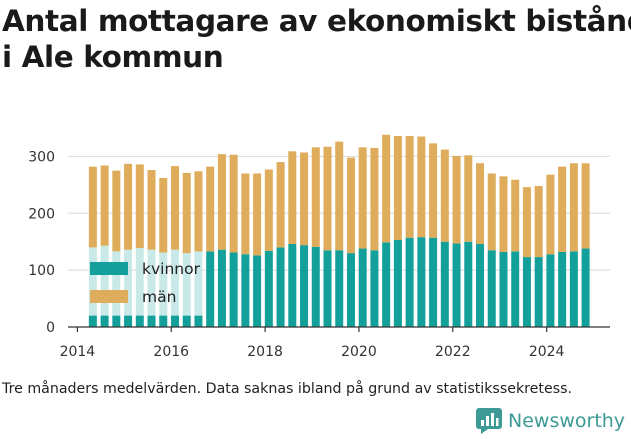  Describe the element at coordinates (113, 57) in the screenshot. I see `chart-title-line-2: i Ale kommun` at that location.